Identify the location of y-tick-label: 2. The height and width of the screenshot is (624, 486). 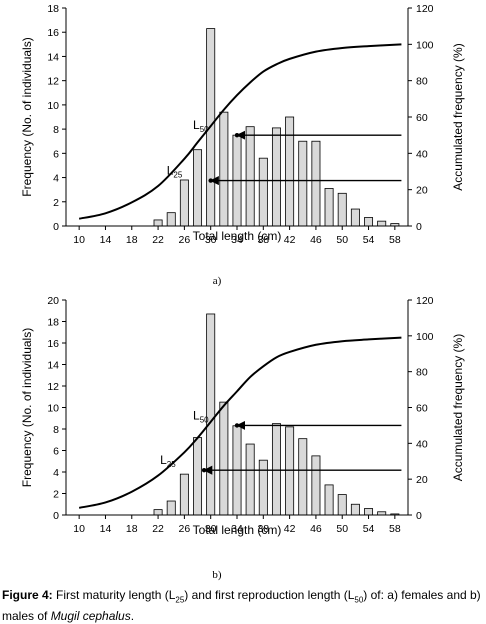
(56, 203).